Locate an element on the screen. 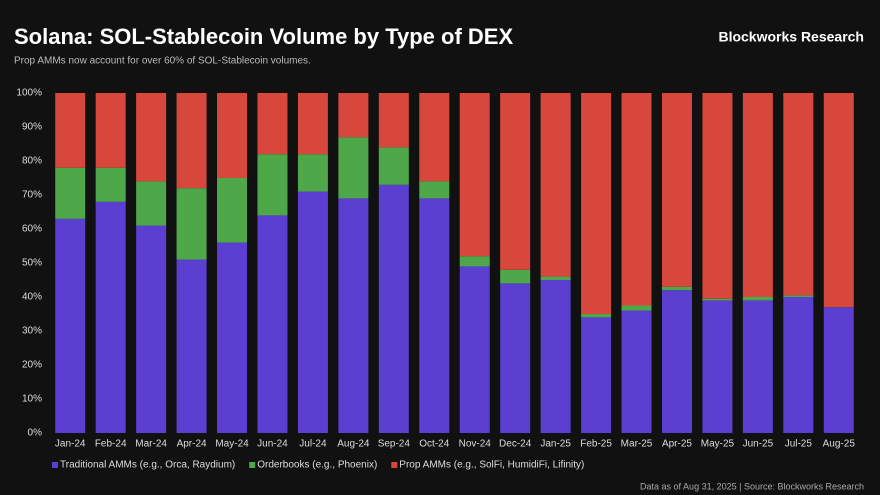  y-tick-label: 40% is located at coordinates (32, 297).